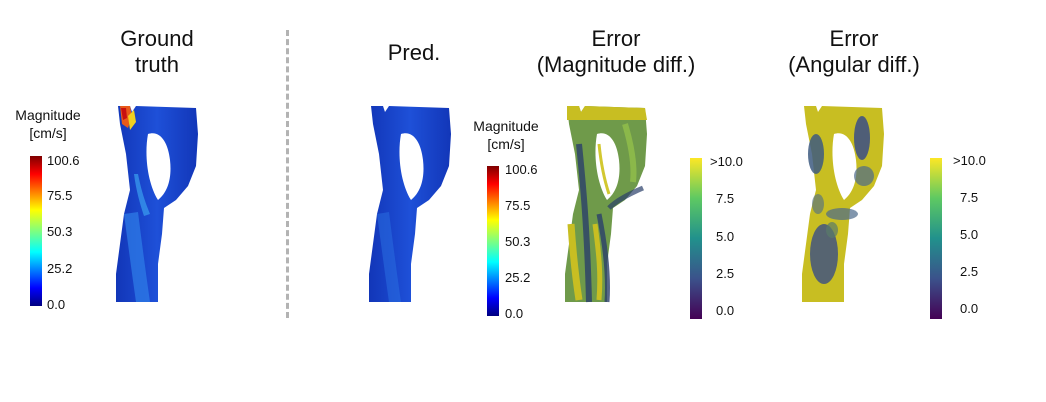 The height and width of the screenshot is (402, 1046). What do you see at coordinates (157, 38) in the screenshot?
I see `ground-truth-title-line1: Ground` at bounding box center [157, 38].